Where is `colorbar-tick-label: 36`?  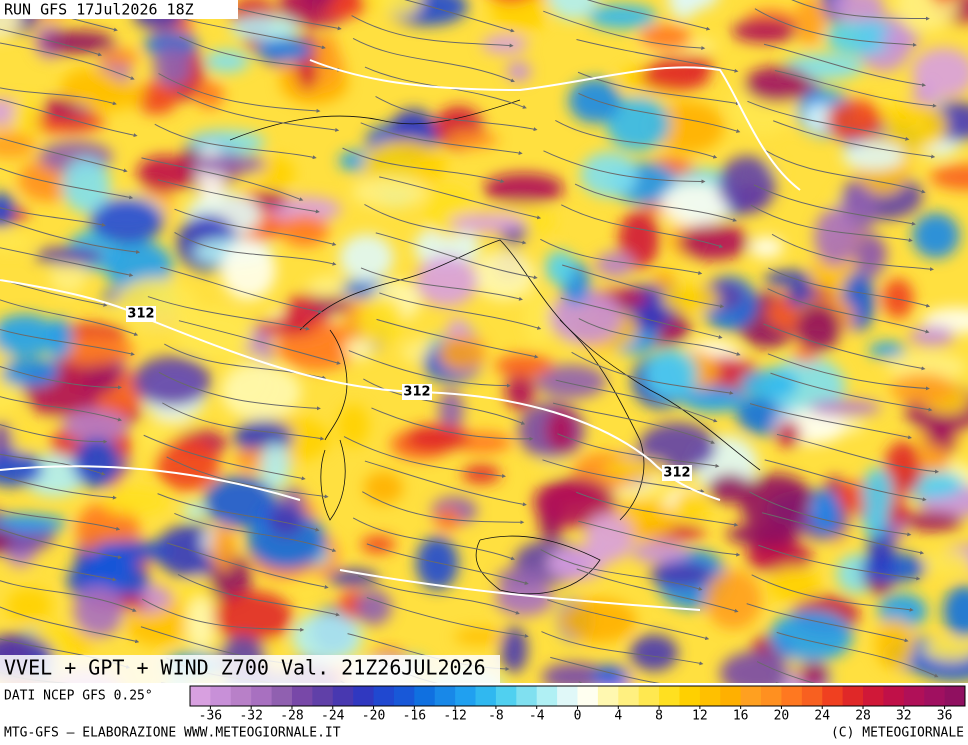 colorbar-tick-label: 36 is located at coordinates (945, 716).